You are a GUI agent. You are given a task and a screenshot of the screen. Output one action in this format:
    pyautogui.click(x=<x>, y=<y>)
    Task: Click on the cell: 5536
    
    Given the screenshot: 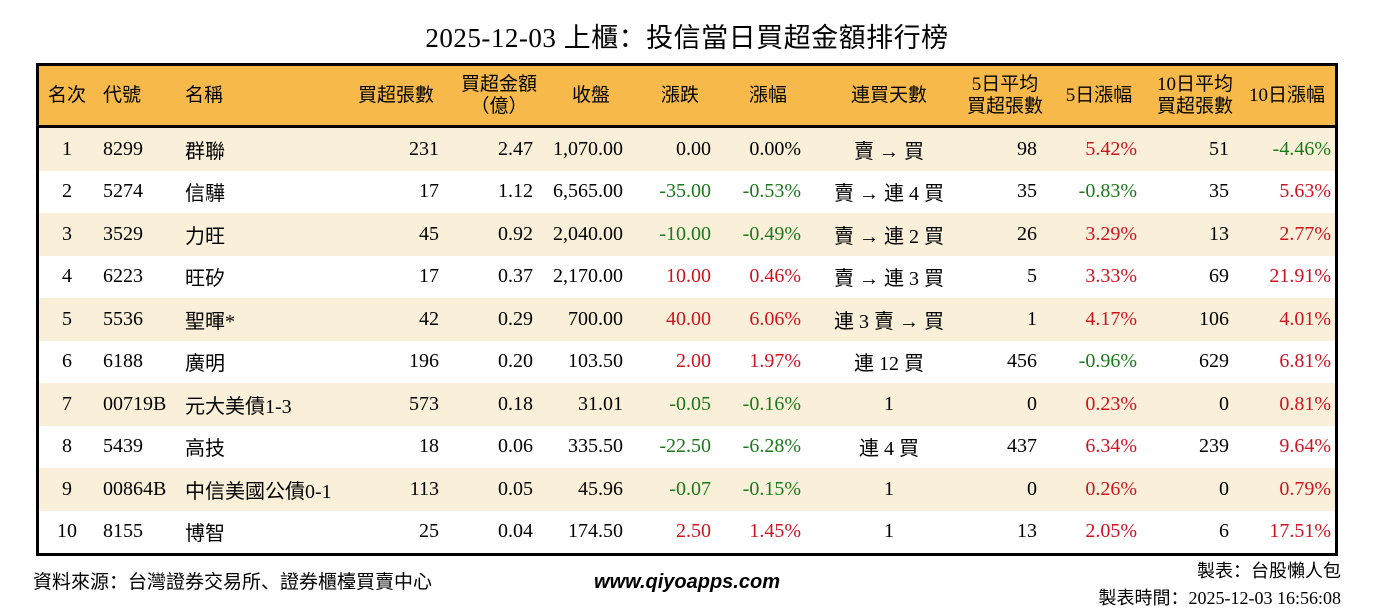 What is the action you would take?
    pyautogui.click(x=123, y=318)
    